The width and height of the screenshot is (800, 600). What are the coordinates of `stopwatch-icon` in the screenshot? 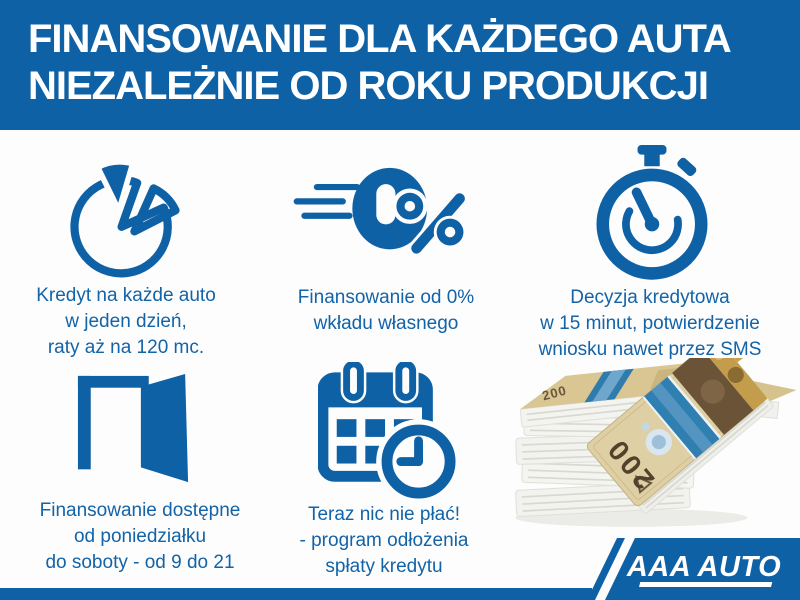 It's located at (652, 212).